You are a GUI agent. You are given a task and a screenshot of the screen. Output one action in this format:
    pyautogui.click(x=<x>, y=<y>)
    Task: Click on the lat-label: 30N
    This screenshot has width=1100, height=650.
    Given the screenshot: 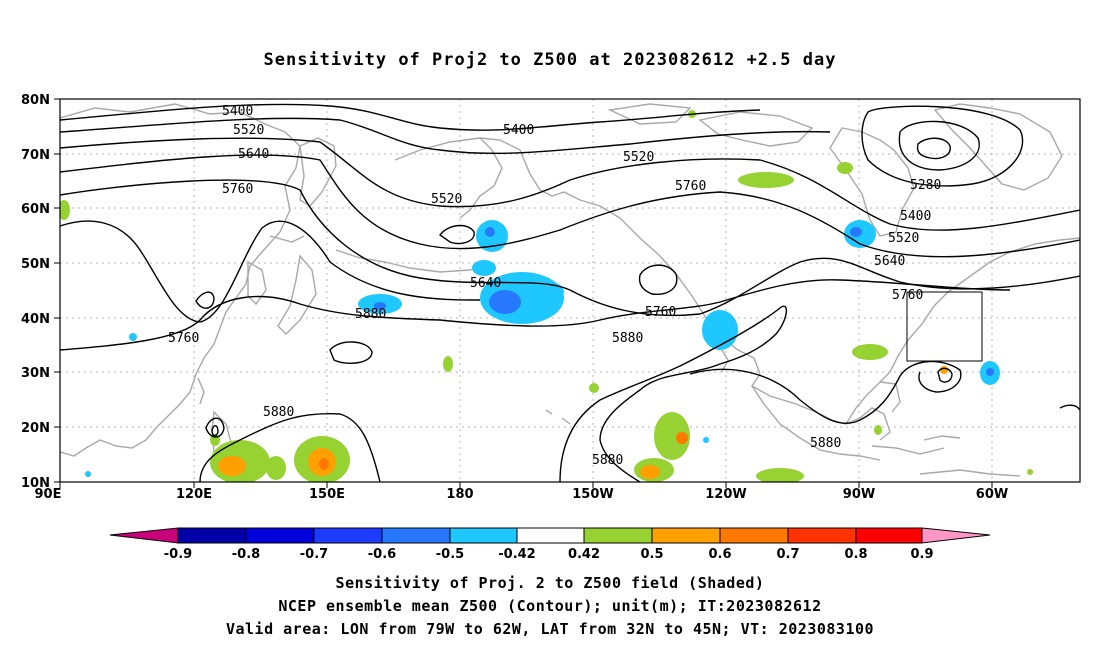 What is the action you would take?
    pyautogui.click(x=35, y=373)
    